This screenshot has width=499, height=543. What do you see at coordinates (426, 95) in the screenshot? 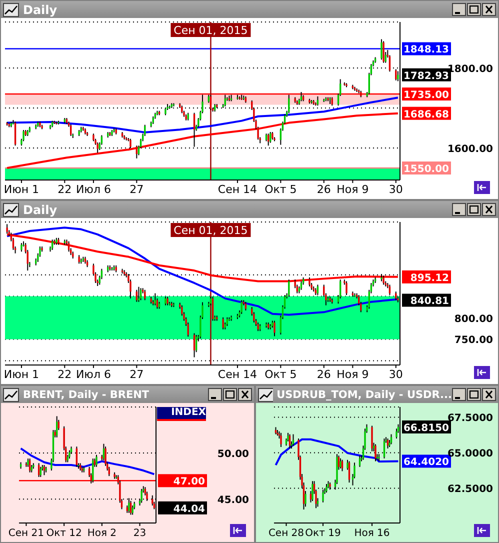
I see `ref-line-label: 1735.00` at bounding box center [426, 95].